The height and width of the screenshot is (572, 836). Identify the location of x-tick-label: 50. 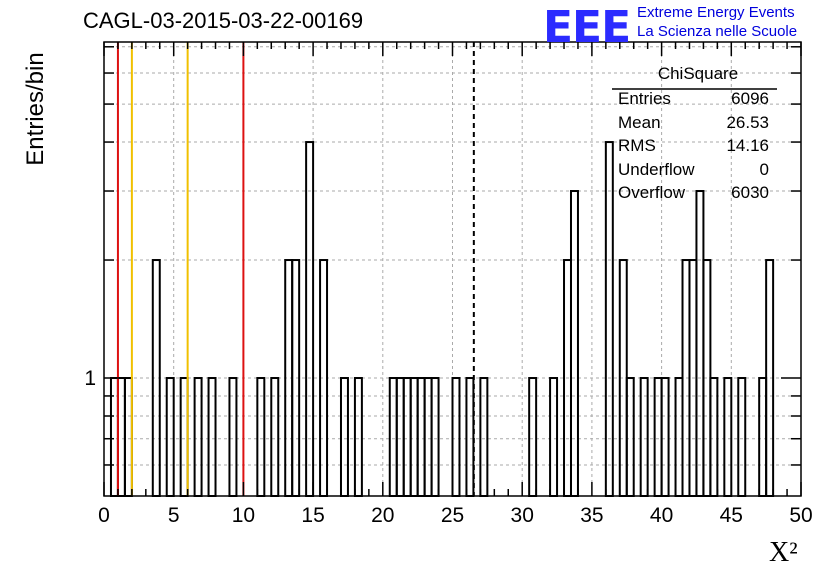
(800, 515).